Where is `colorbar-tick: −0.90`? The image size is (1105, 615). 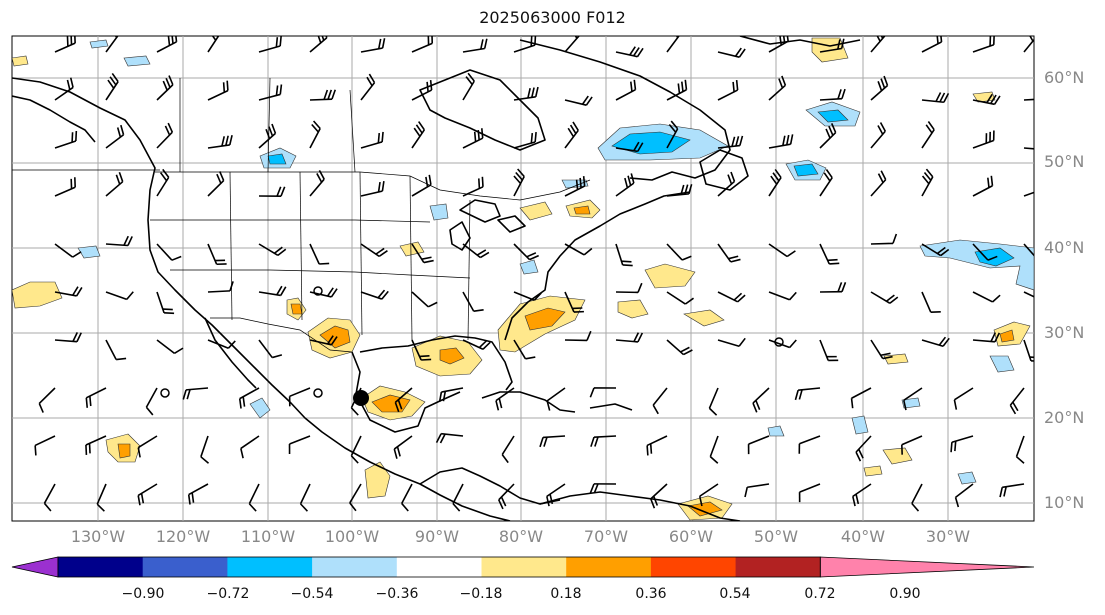 colorbar-tick: −0.90 is located at coordinates (143, 594).